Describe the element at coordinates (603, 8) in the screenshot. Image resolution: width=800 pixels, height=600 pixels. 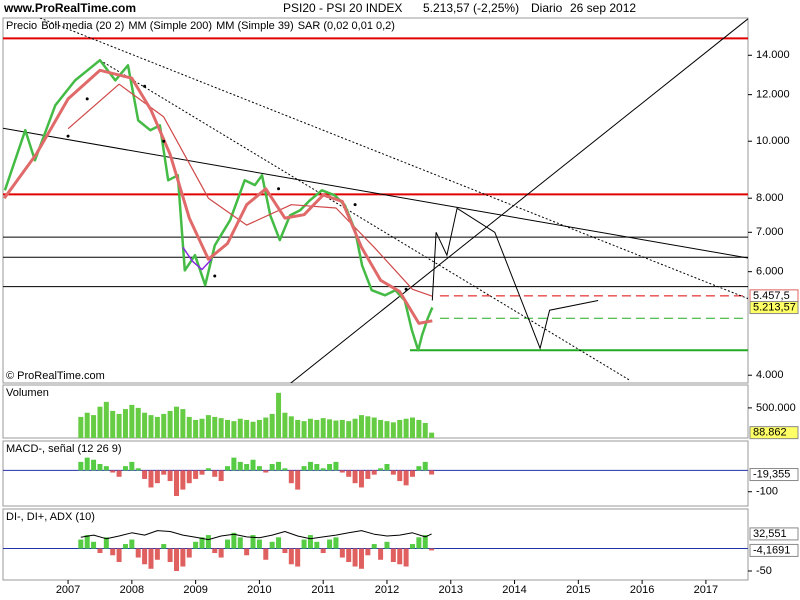
I see `date: 26 sep 2012` at that location.